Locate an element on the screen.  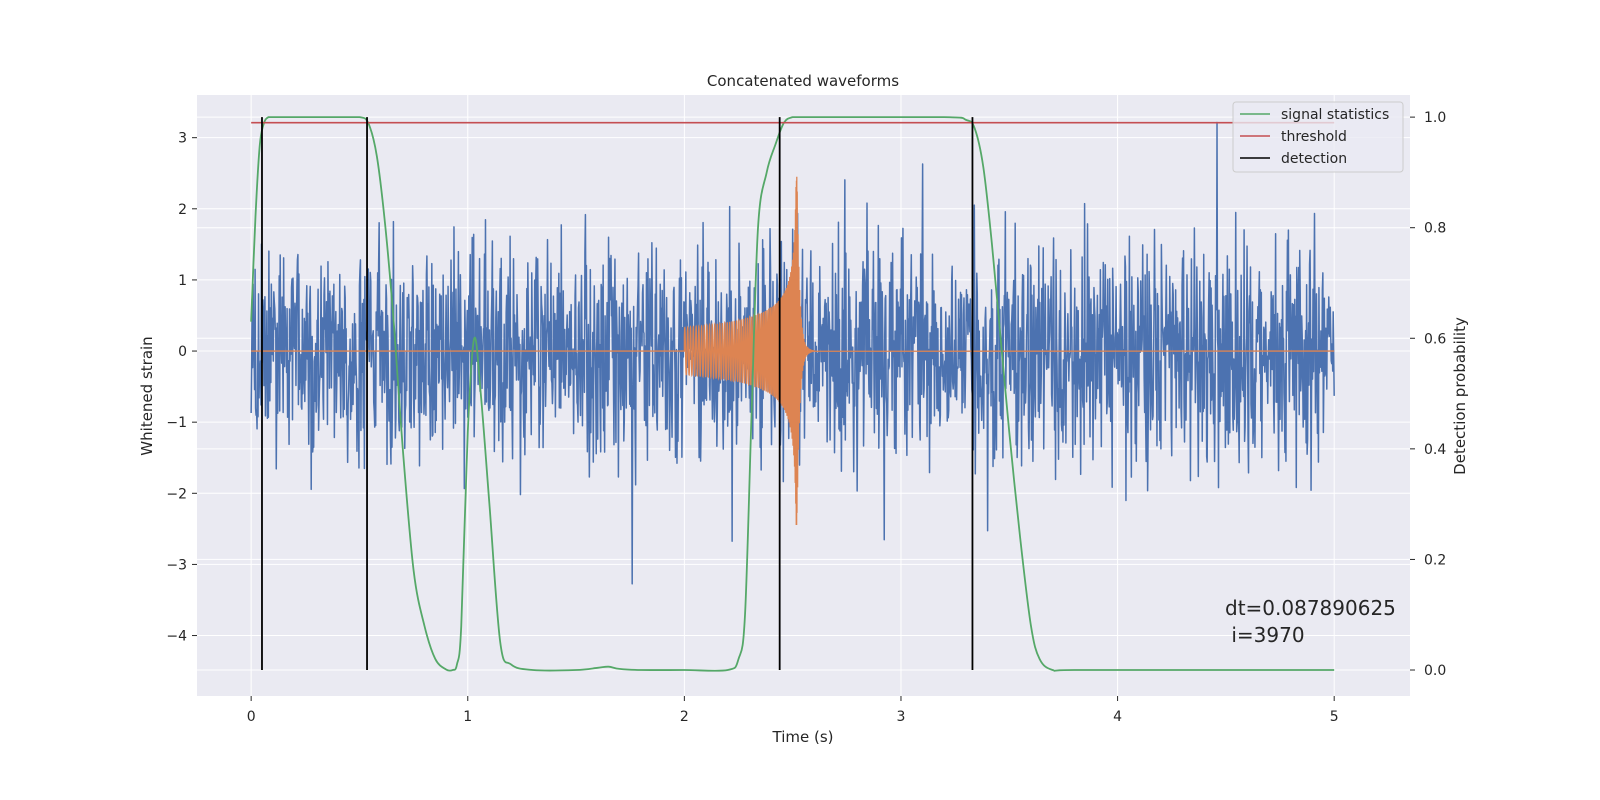
x-tick-label-4: 4 is located at coordinates (1117, 717).